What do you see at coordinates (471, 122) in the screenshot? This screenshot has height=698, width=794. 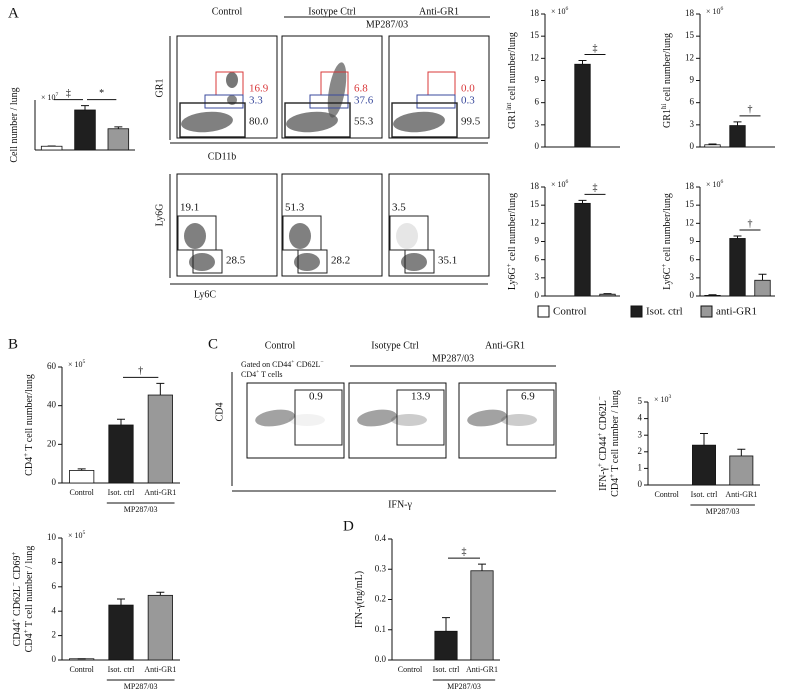 I see `gate-value: 99.5` at bounding box center [471, 122].